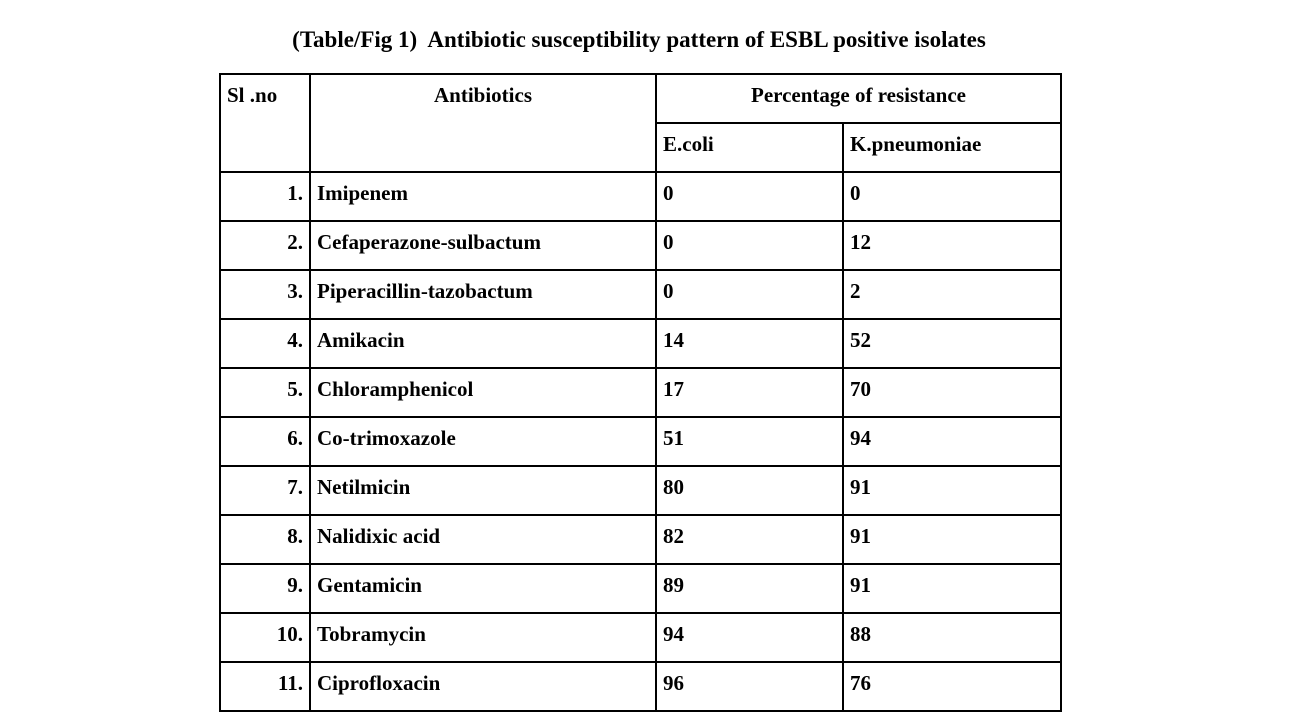 This screenshot has height=718, width=1298. I want to click on ecoli-value-cell: 89, so click(749, 588).